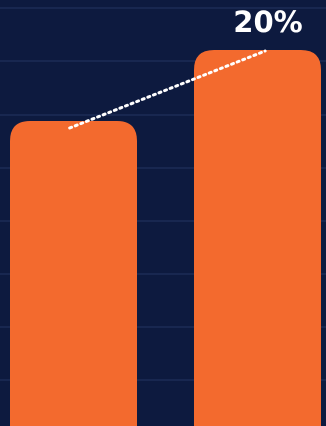 This screenshot has height=426, width=326. What do you see at coordinates (167, 89) in the screenshot?
I see `growth-trend-line` at bounding box center [167, 89].